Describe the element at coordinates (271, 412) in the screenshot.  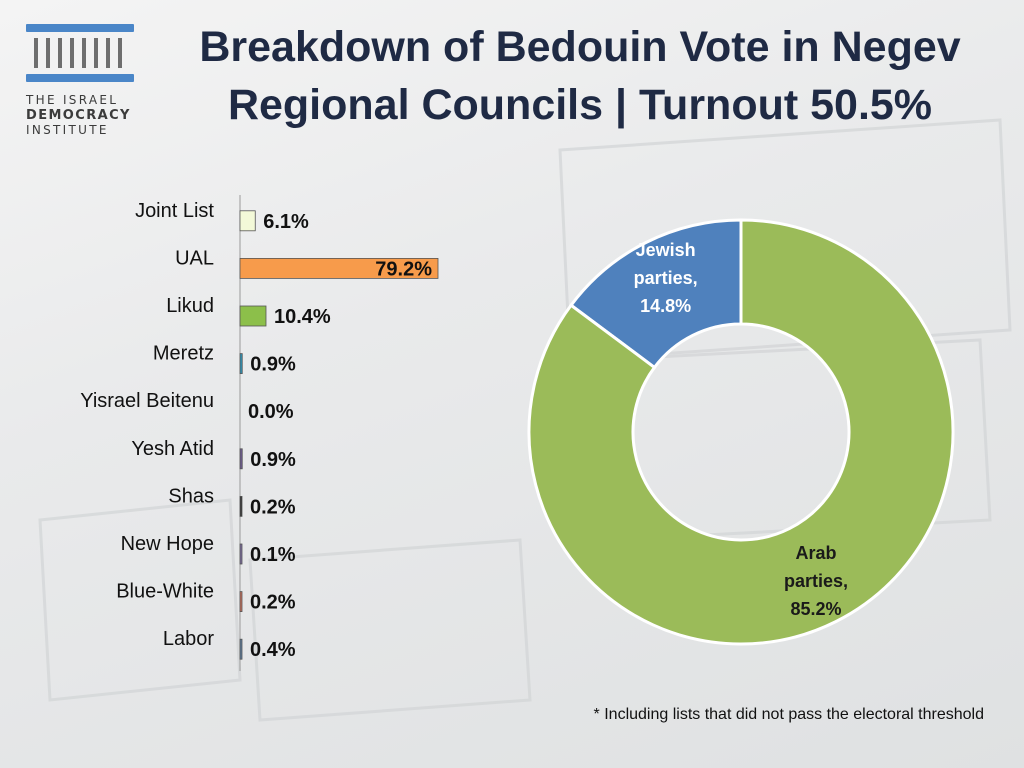
I see `value-label: 0.0%` at that location.